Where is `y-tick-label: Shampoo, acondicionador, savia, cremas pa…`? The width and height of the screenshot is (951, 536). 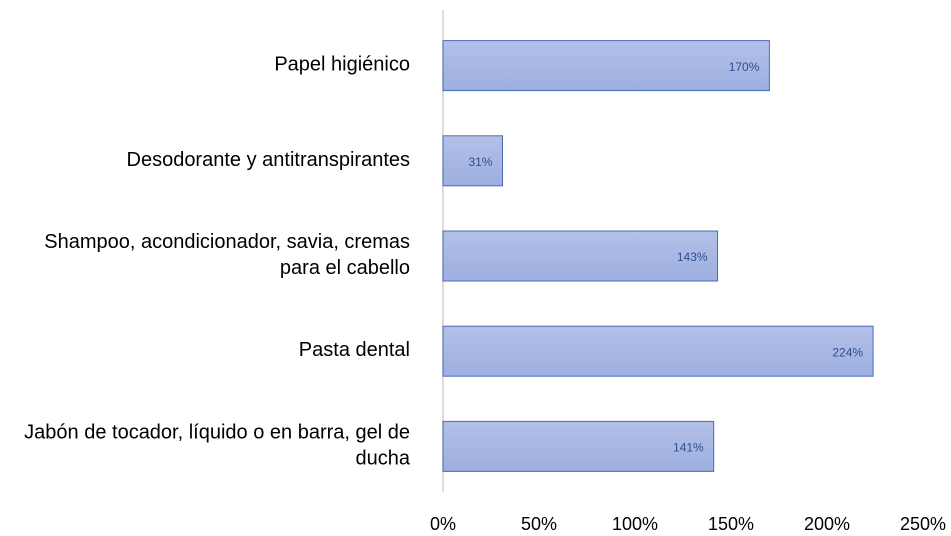
y-tick-label: Shampoo, acondicionador, savia, cremas pa… is located at coordinates (227, 255).